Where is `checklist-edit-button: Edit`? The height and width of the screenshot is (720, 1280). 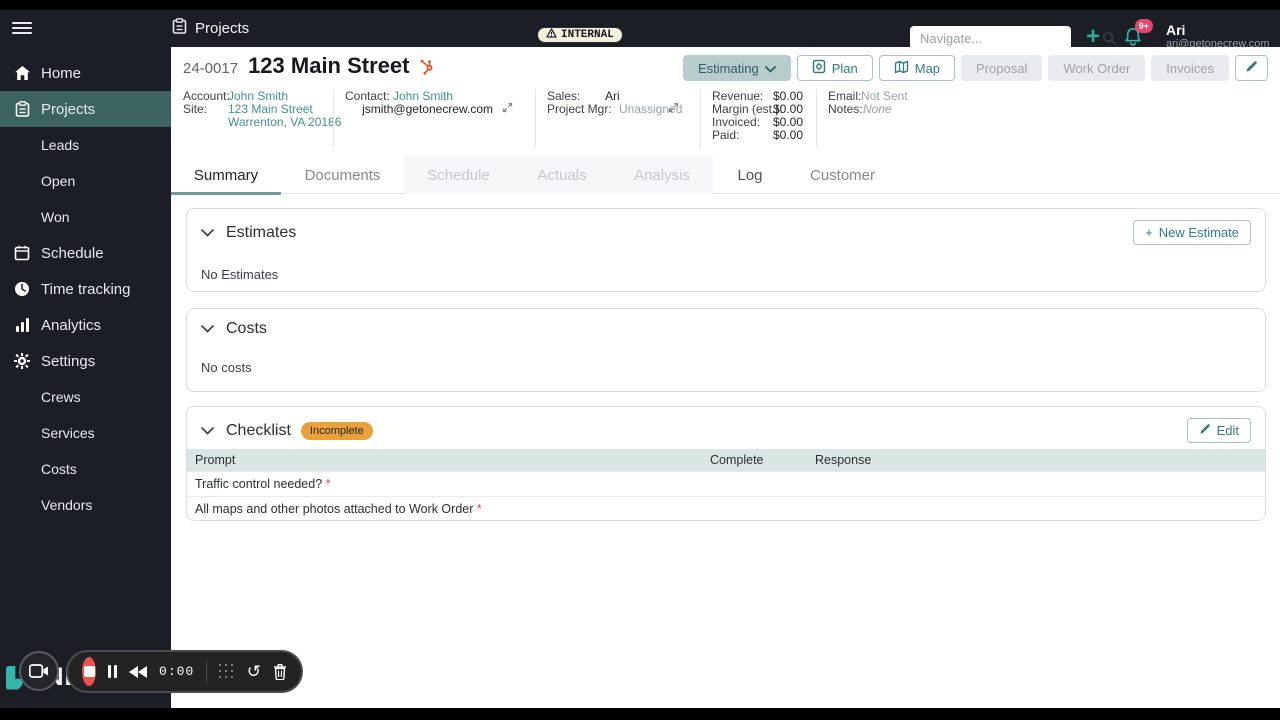
checklist-edit-button: Edit is located at coordinates (1218, 430).